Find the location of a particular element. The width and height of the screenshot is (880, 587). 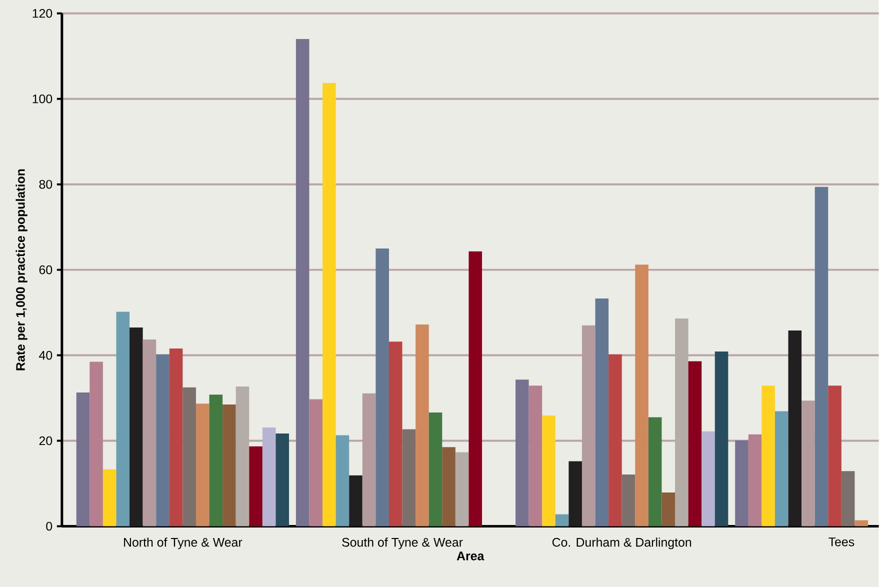

y-tick-label: 0 is located at coordinates (49, 526).